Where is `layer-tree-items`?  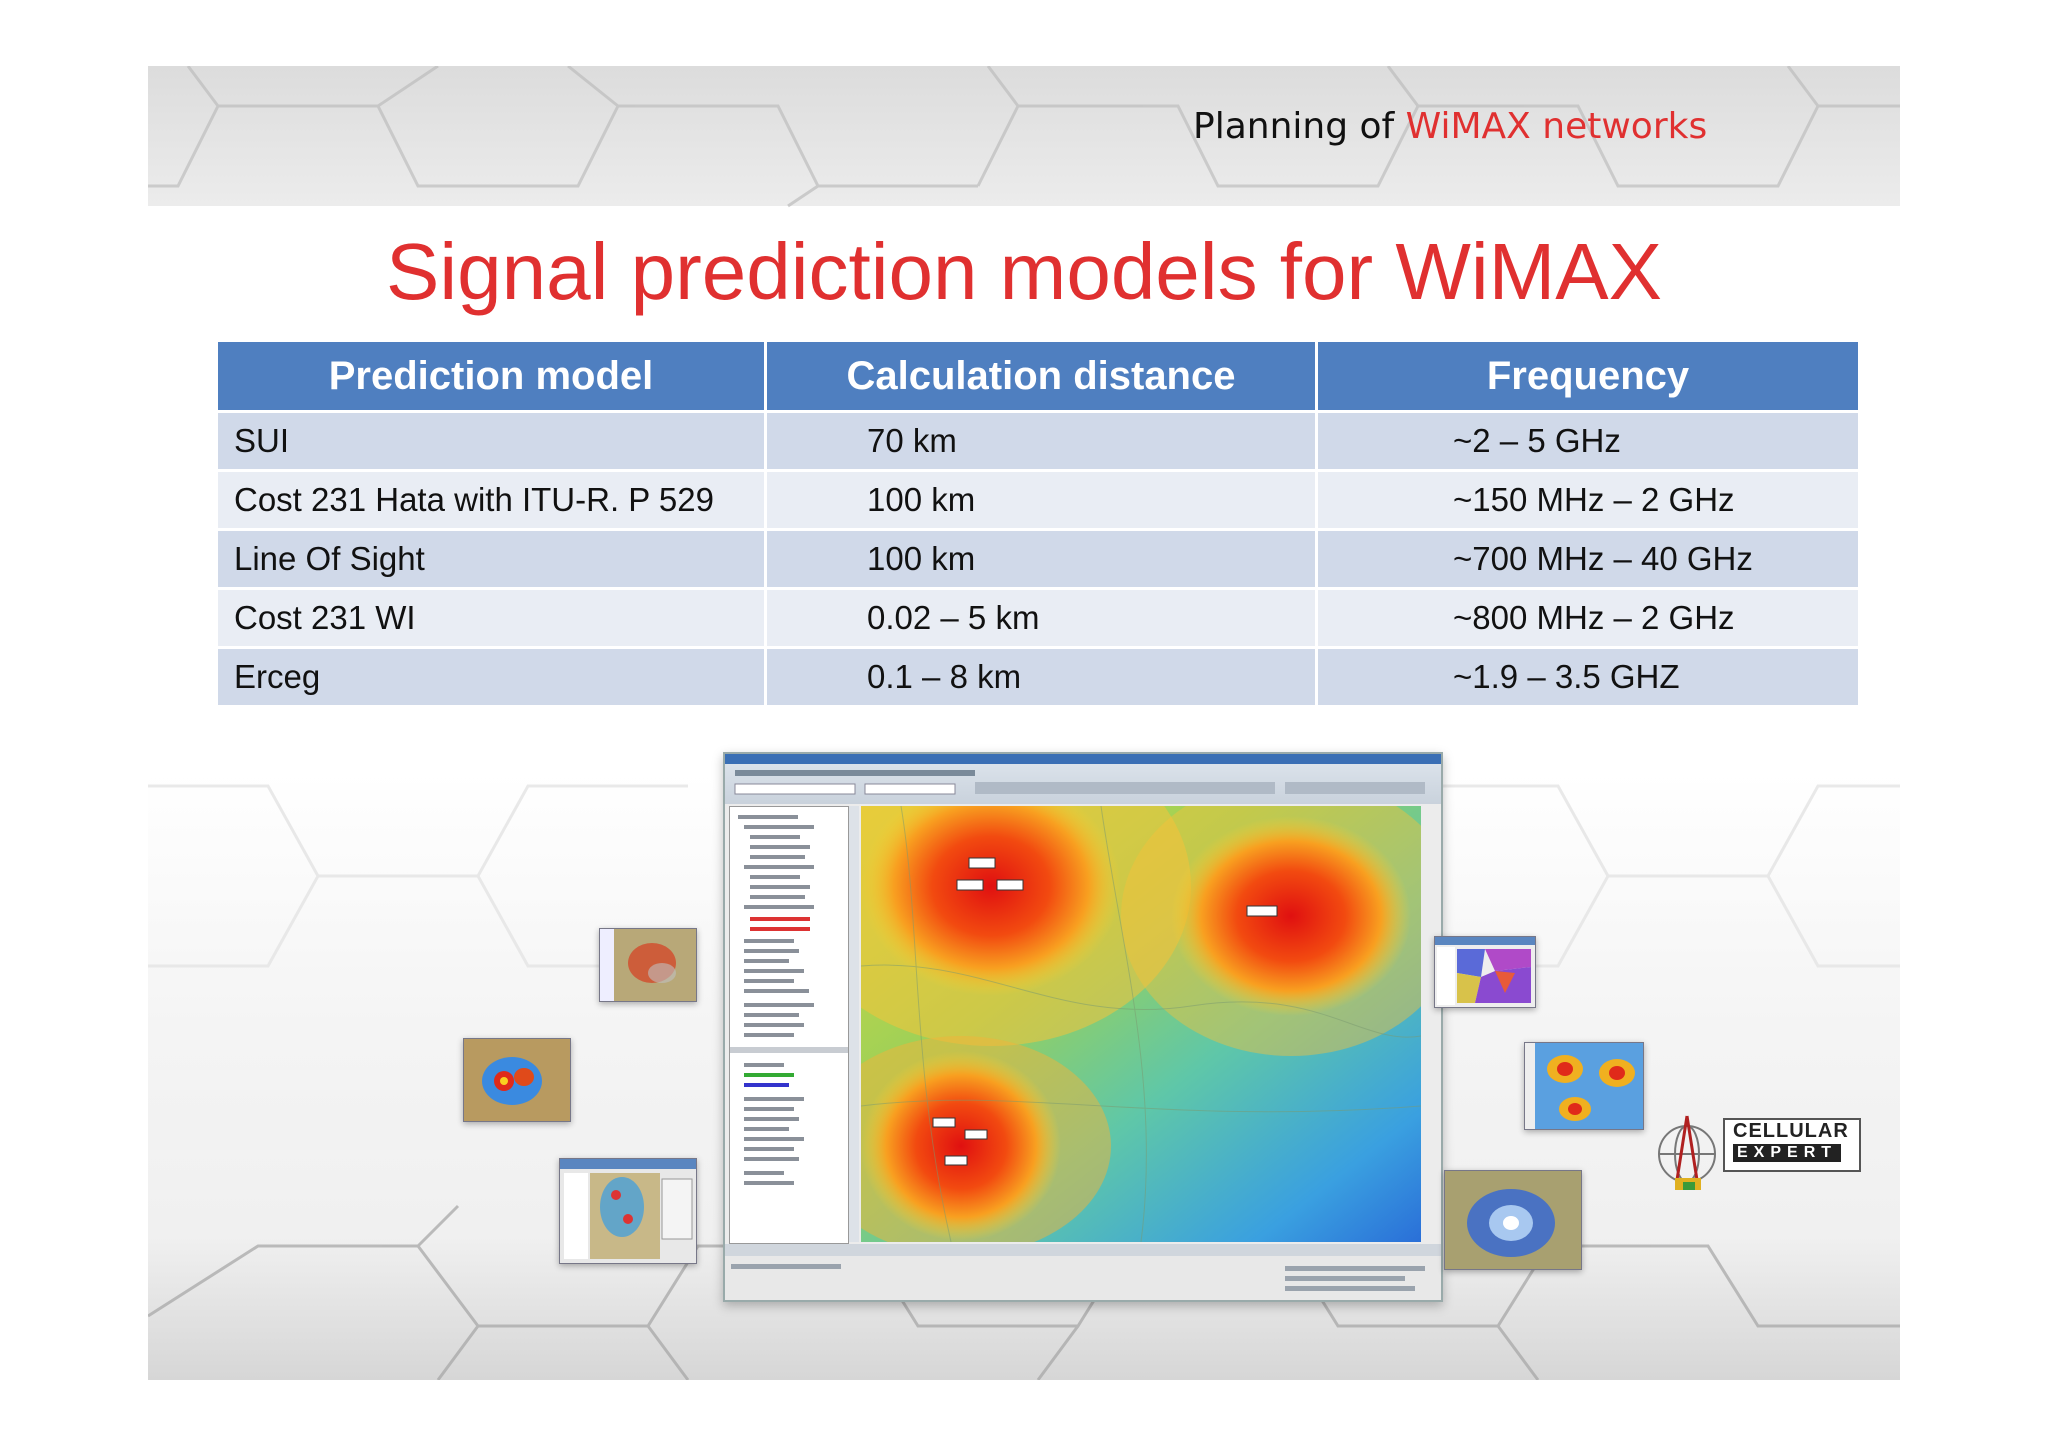 layer-tree-items is located at coordinates (789, 1000).